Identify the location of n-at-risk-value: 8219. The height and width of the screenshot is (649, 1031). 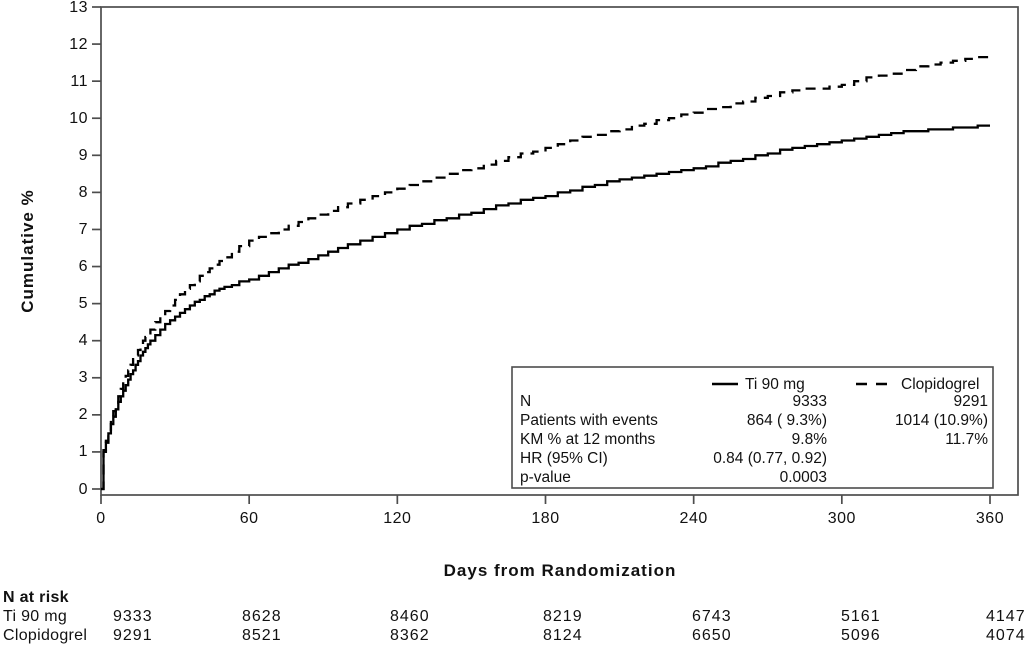
(563, 616).